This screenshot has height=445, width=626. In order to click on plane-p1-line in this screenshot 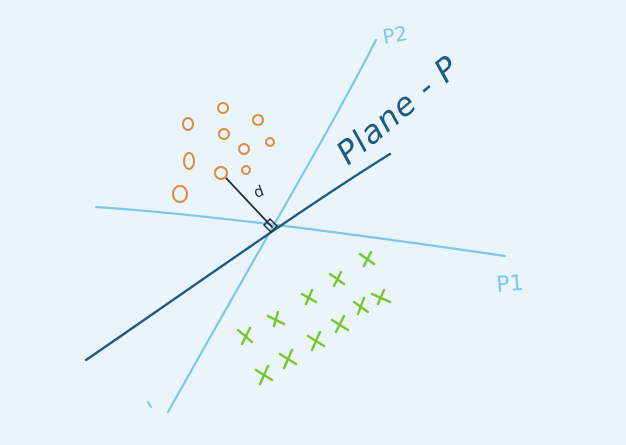, I will do `click(300, 231)`.